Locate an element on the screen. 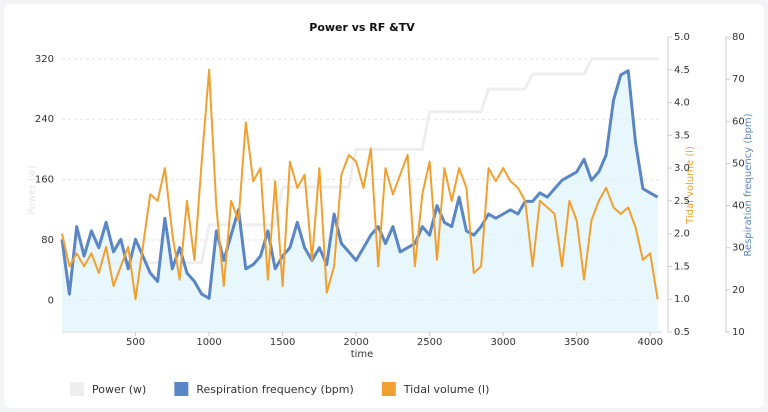  y2-tick-label: 3.0 is located at coordinates (682, 168).